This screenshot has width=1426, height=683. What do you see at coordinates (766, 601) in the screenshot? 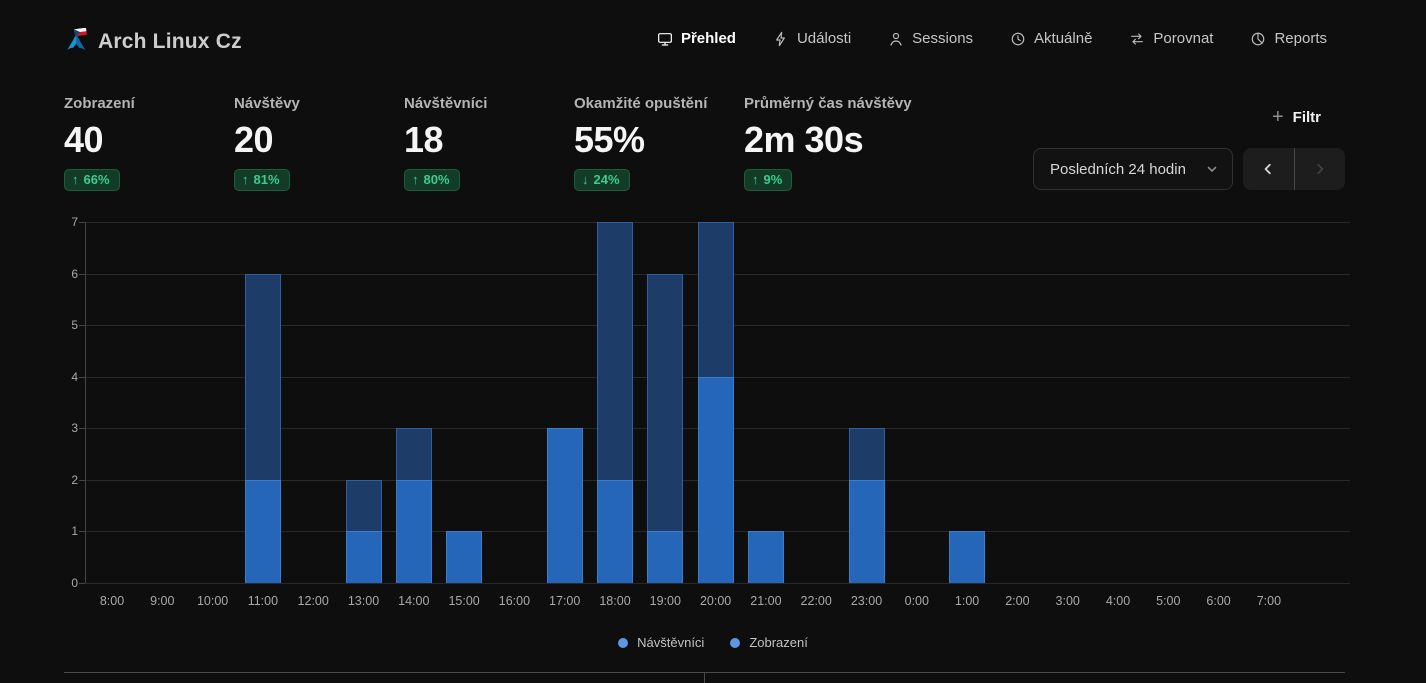
I see `x-axis-label: 21:00` at bounding box center [766, 601].